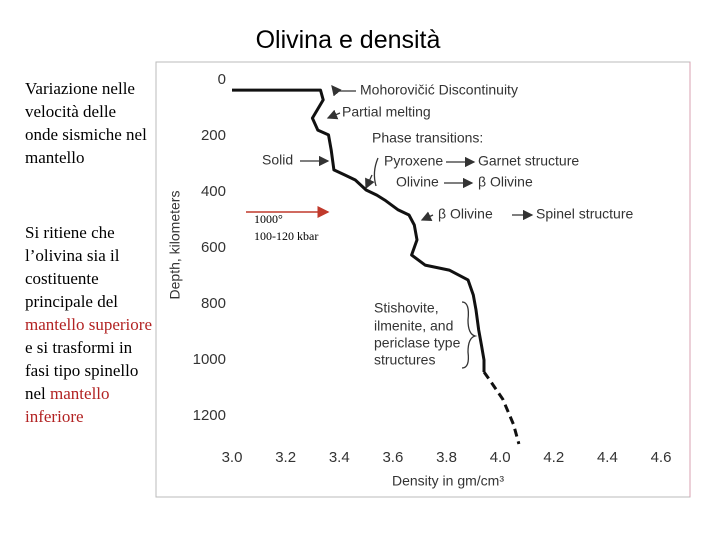 This screenshot has width=720, height=540. What do you see at coordinates (213, 135) in the screenshot?
I see `y-tick-label: 200` at bounding box center [213, 135].